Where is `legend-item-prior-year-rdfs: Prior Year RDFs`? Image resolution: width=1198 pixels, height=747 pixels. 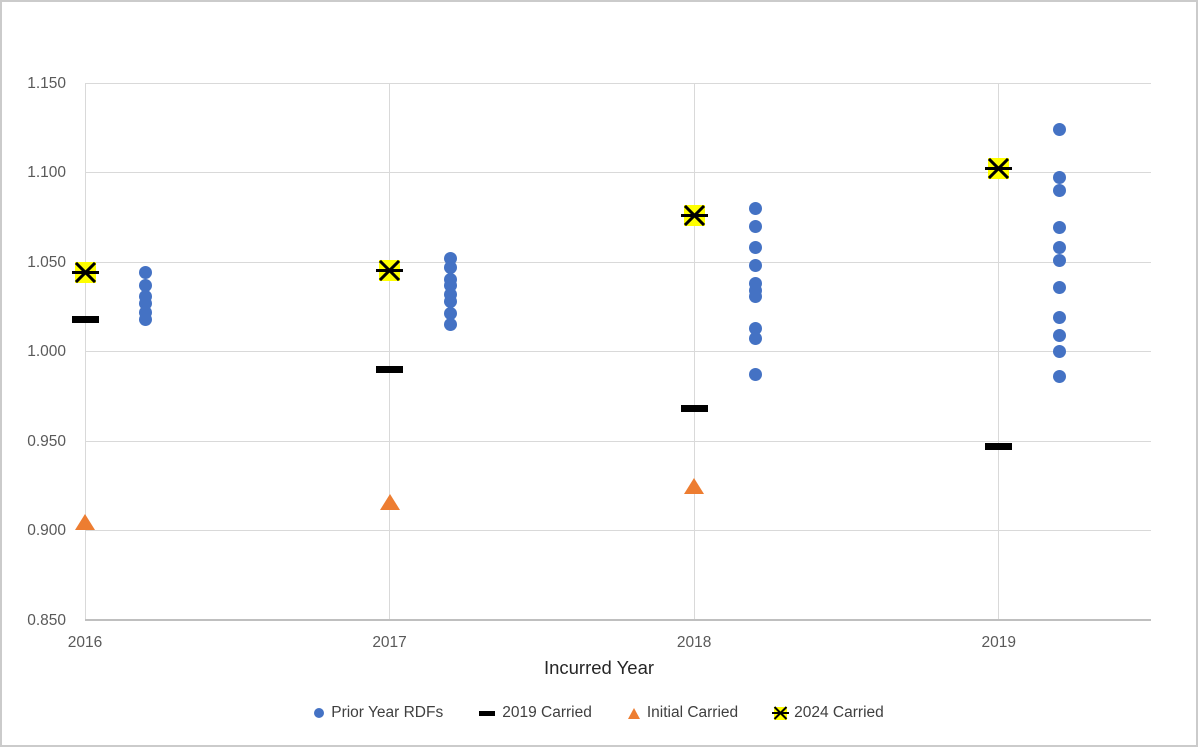
legend-item-prior-year-rdfs: Prior Year RDFs is located at coordinates (378, 713).